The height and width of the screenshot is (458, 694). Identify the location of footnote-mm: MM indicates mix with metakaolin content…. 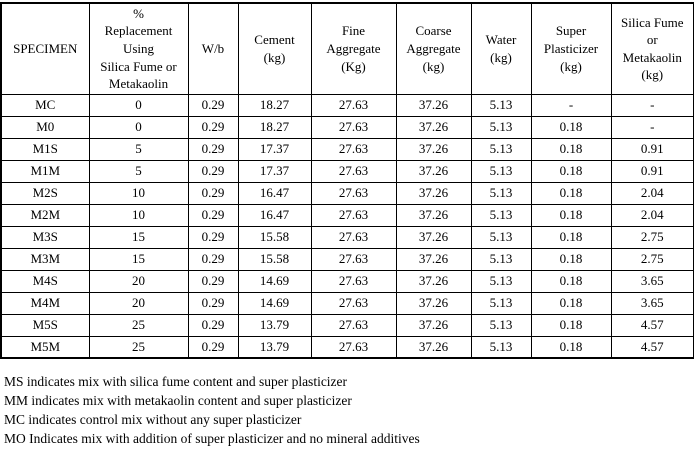
(178, 400).